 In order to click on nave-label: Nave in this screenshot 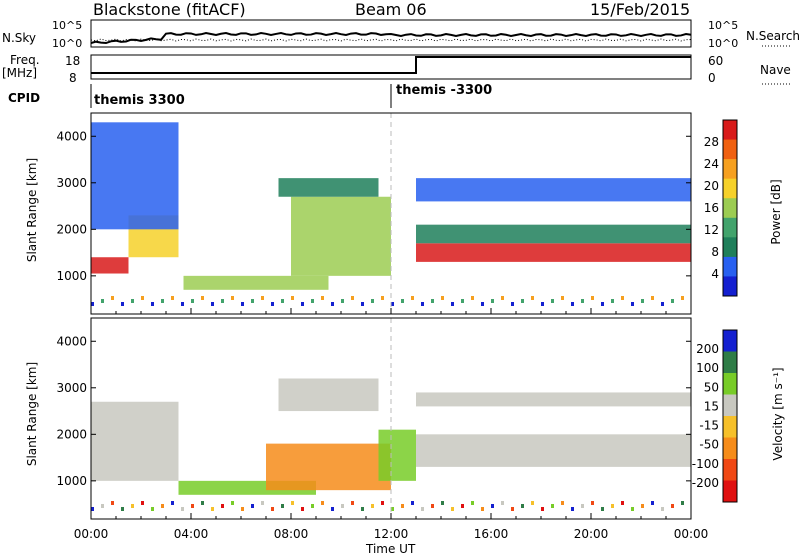, I will do `click(775, 70)`.